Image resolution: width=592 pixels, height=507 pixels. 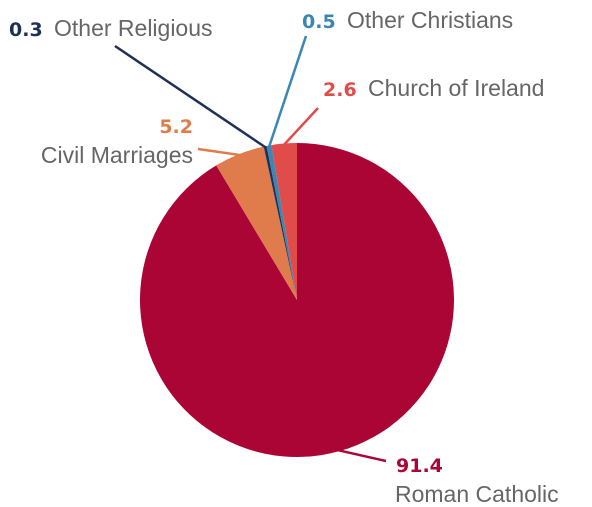 What do you see at coordinates (256, 223) in the screenshot?
I see `pie-slice-civil-marriages` at bounding box center [256, 223].